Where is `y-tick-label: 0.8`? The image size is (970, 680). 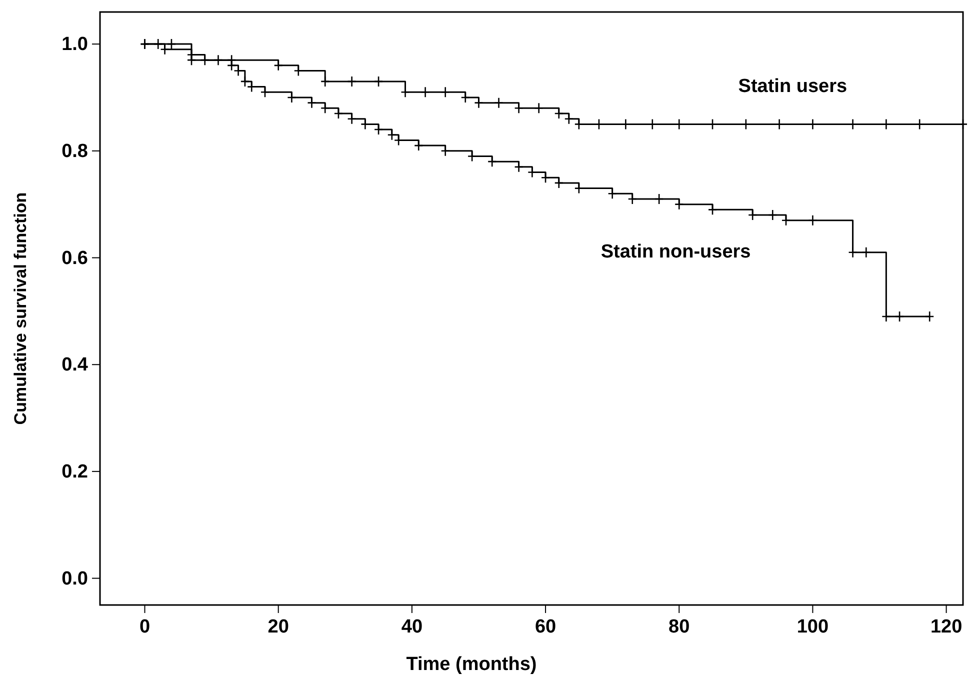 y-tick-label: 0.8 is located at coordinates (75, 151).